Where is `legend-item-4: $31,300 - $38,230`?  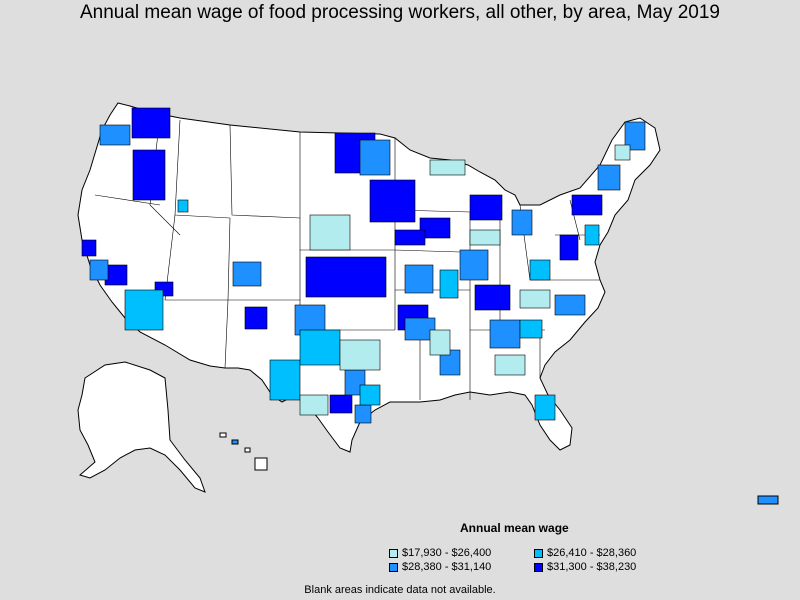
legend-item-4: $31,300 - $38,230 is located at coordinates (585, 567).